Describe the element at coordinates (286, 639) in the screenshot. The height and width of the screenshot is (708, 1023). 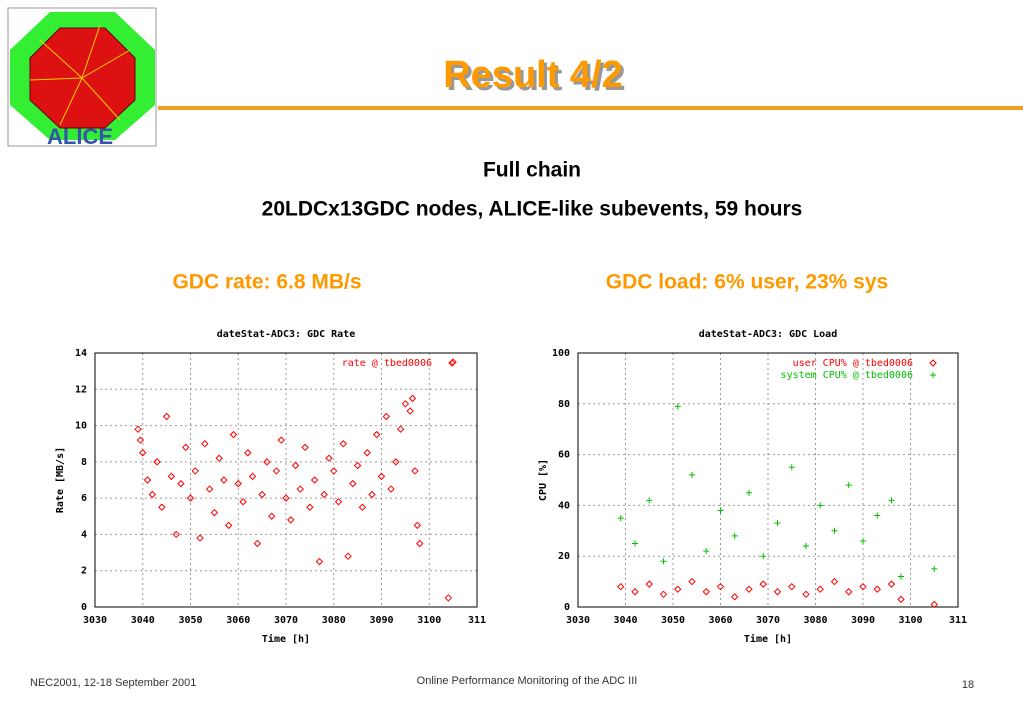
I see `x-axis-label: Time [h]` at that location.